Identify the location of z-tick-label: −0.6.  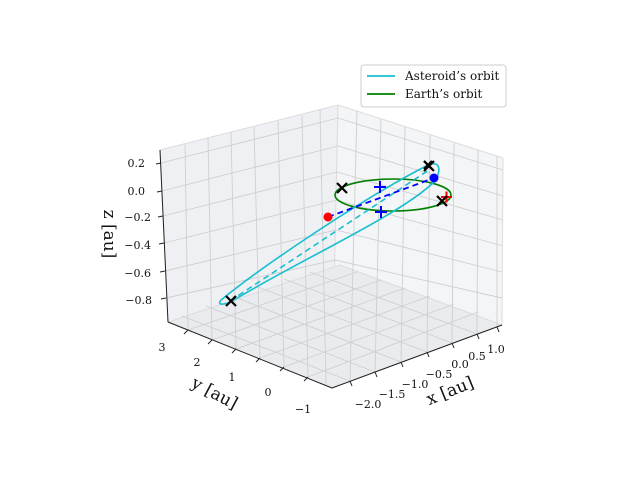
(137, 273).